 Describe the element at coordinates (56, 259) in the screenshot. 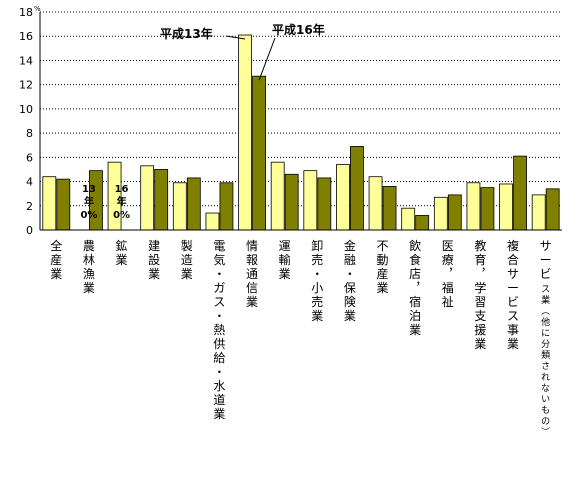

I see `category-label: 全産業` at that location.